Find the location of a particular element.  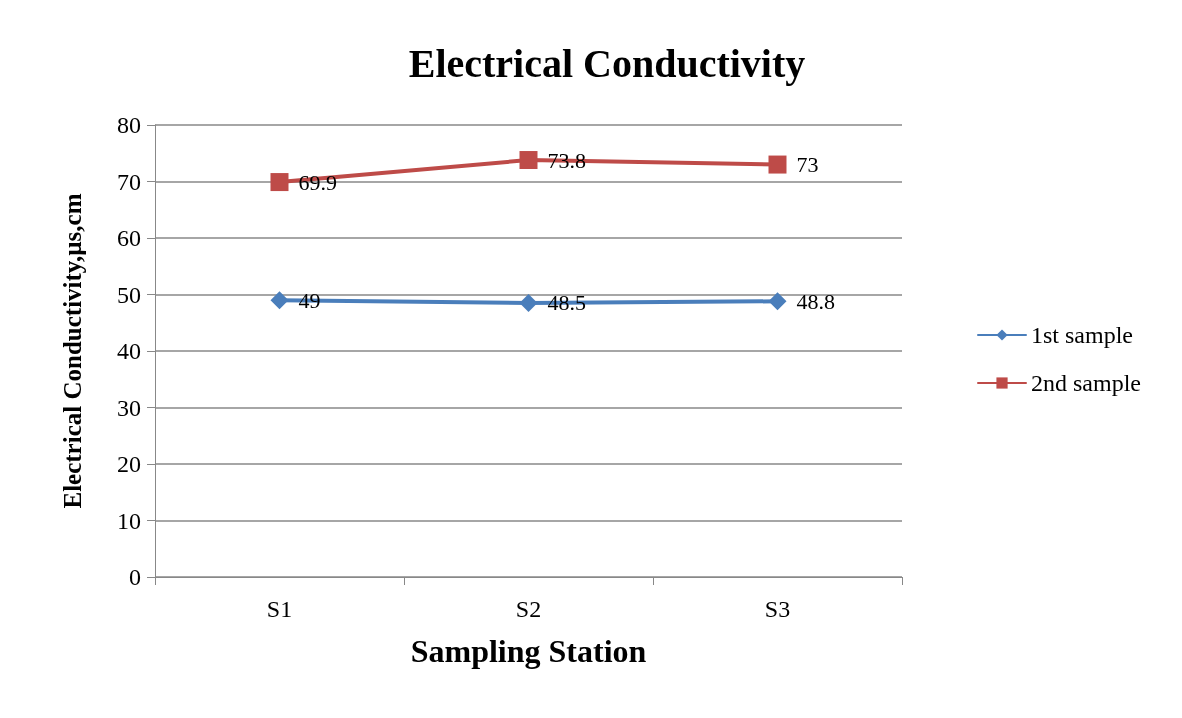

x-tick-label: S1 is located at coordinates (279, 609).